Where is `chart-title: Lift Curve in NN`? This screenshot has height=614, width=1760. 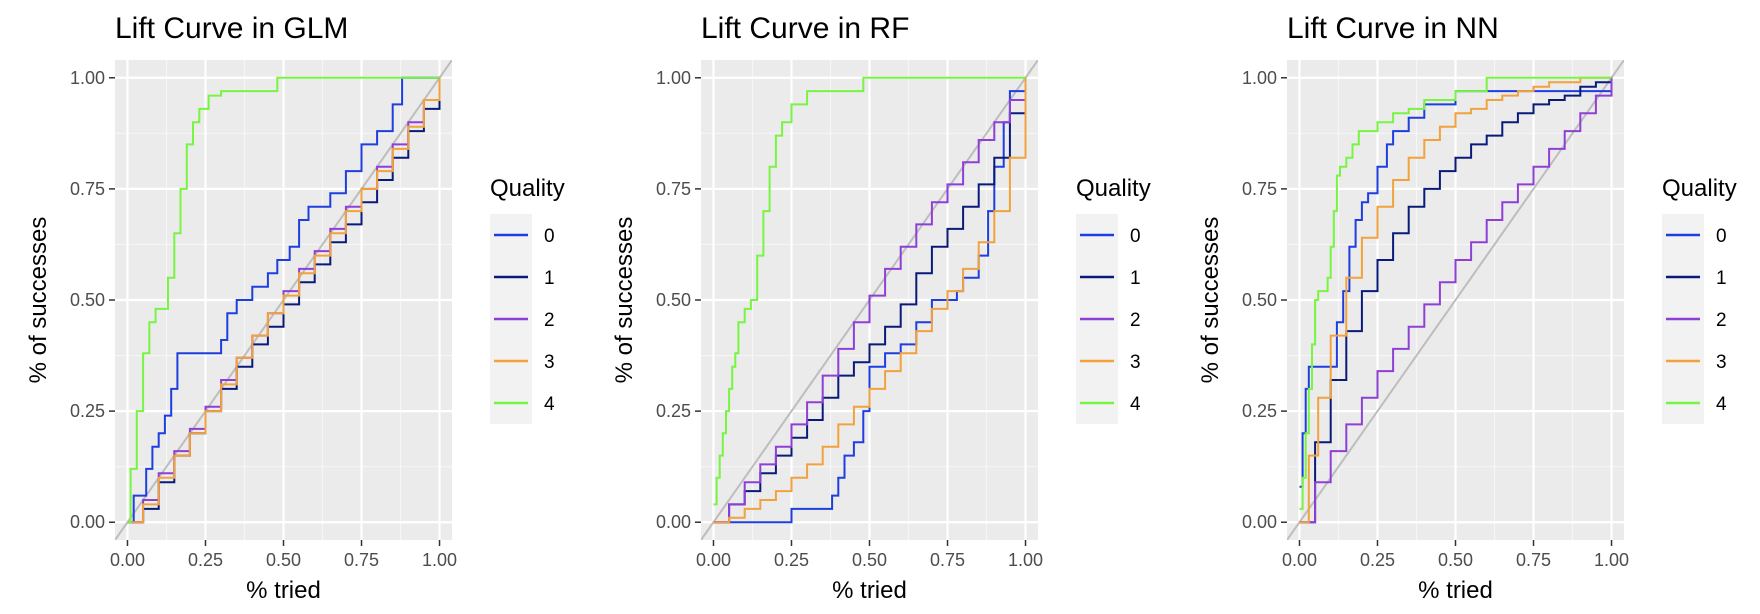
chart-title: Lift Curve in NN is located at coordinates (1393, 28).